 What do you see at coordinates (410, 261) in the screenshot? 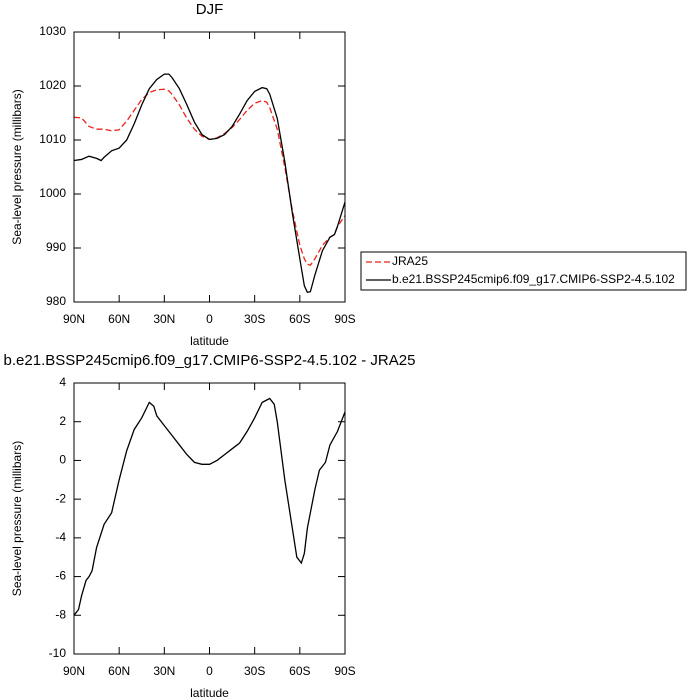
I see `legend-label: JRA25` at bounding box center [410, 261].